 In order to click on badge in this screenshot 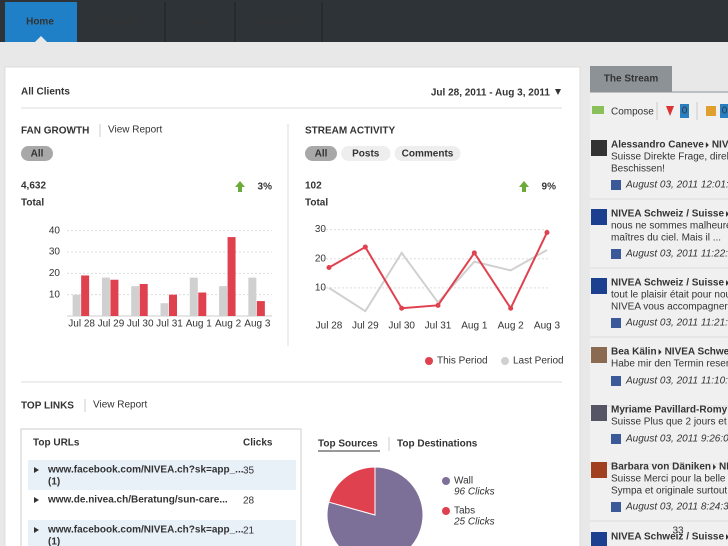, I will do `click(684, 111)`.